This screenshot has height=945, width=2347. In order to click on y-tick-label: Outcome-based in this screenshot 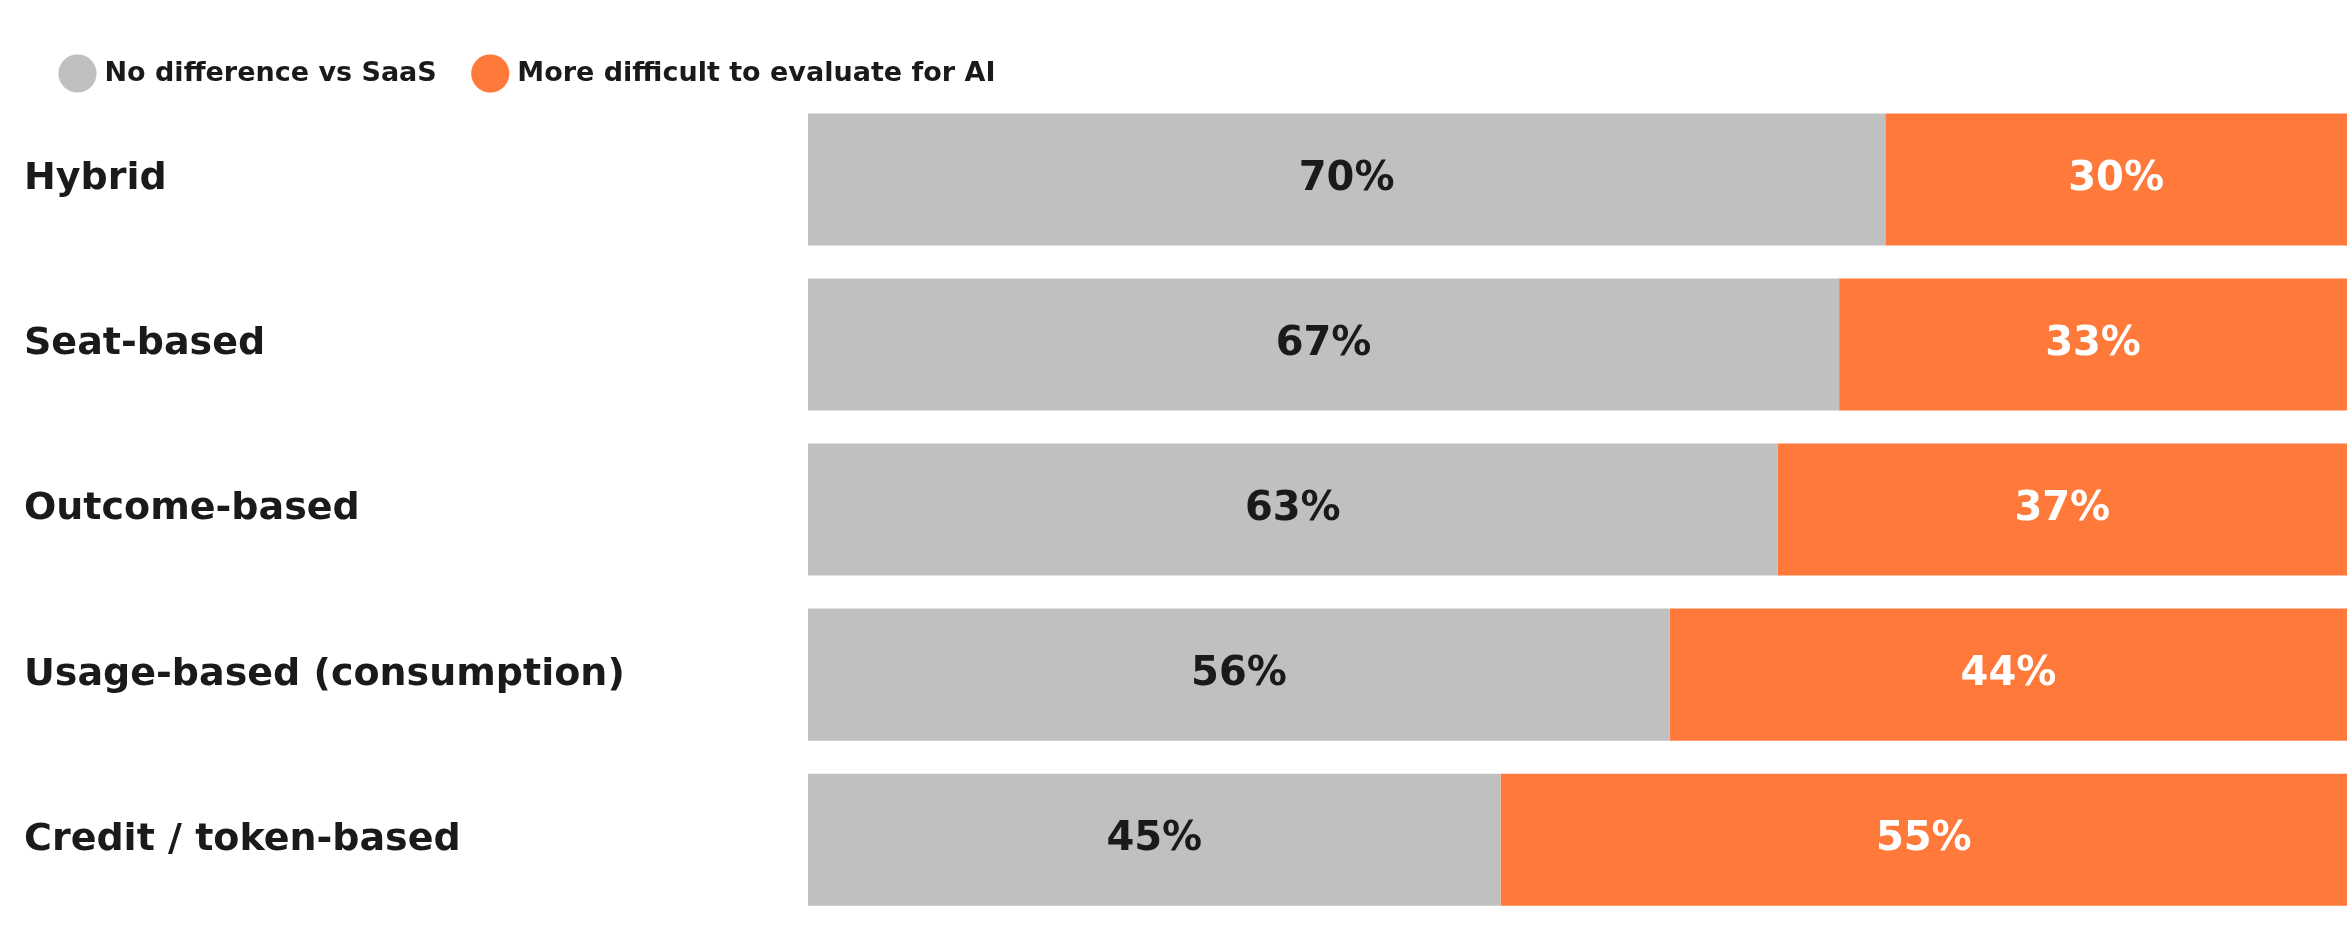, I will do `click(192, 506)`.